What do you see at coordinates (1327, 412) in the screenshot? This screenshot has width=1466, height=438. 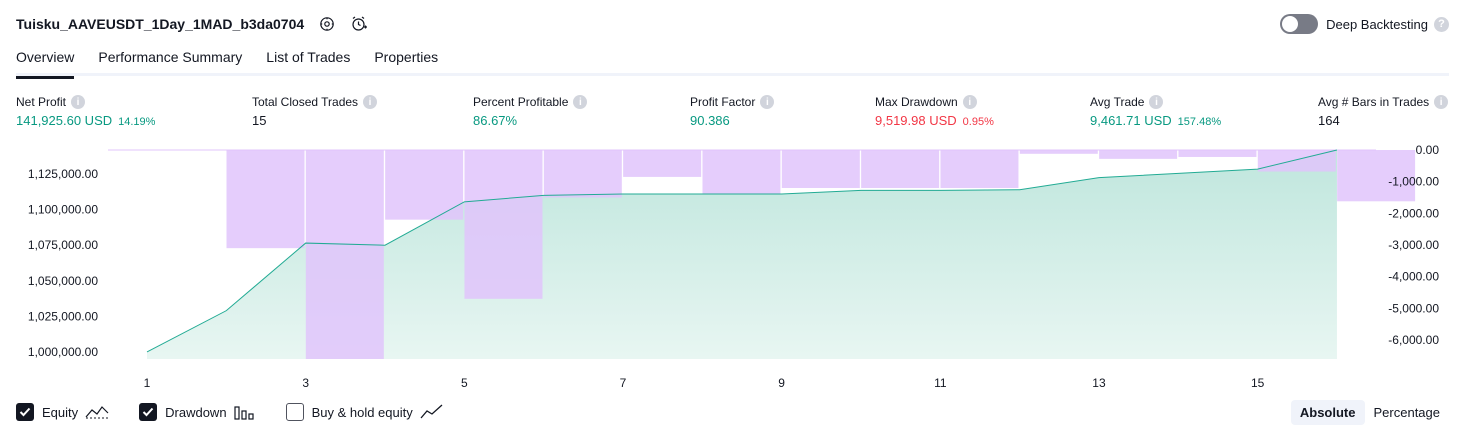 I see `absolute-button: Absolute` at bounding box center [1327, 412].